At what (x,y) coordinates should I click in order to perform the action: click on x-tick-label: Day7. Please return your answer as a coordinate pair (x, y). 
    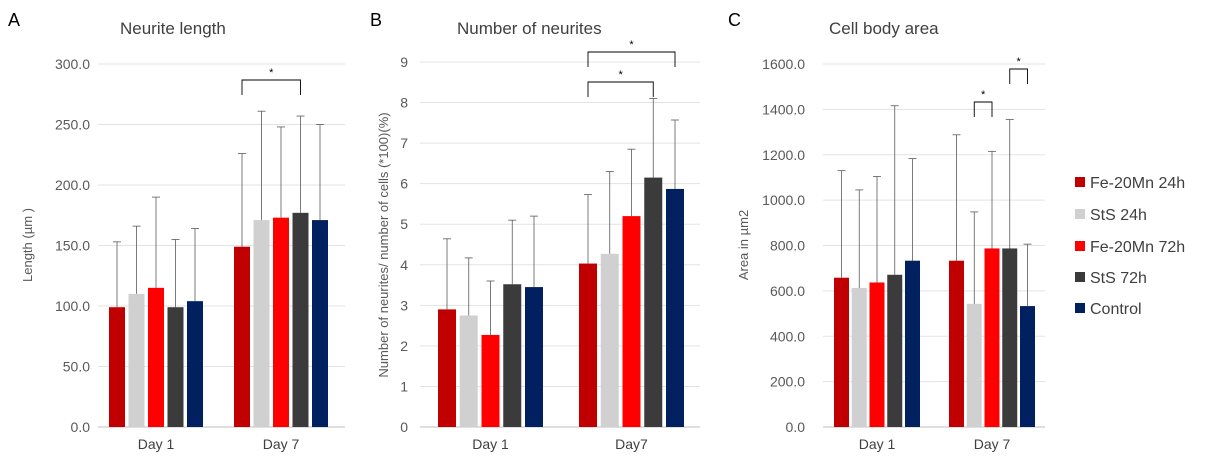
    Looking at the image, I should click on (631, 444).